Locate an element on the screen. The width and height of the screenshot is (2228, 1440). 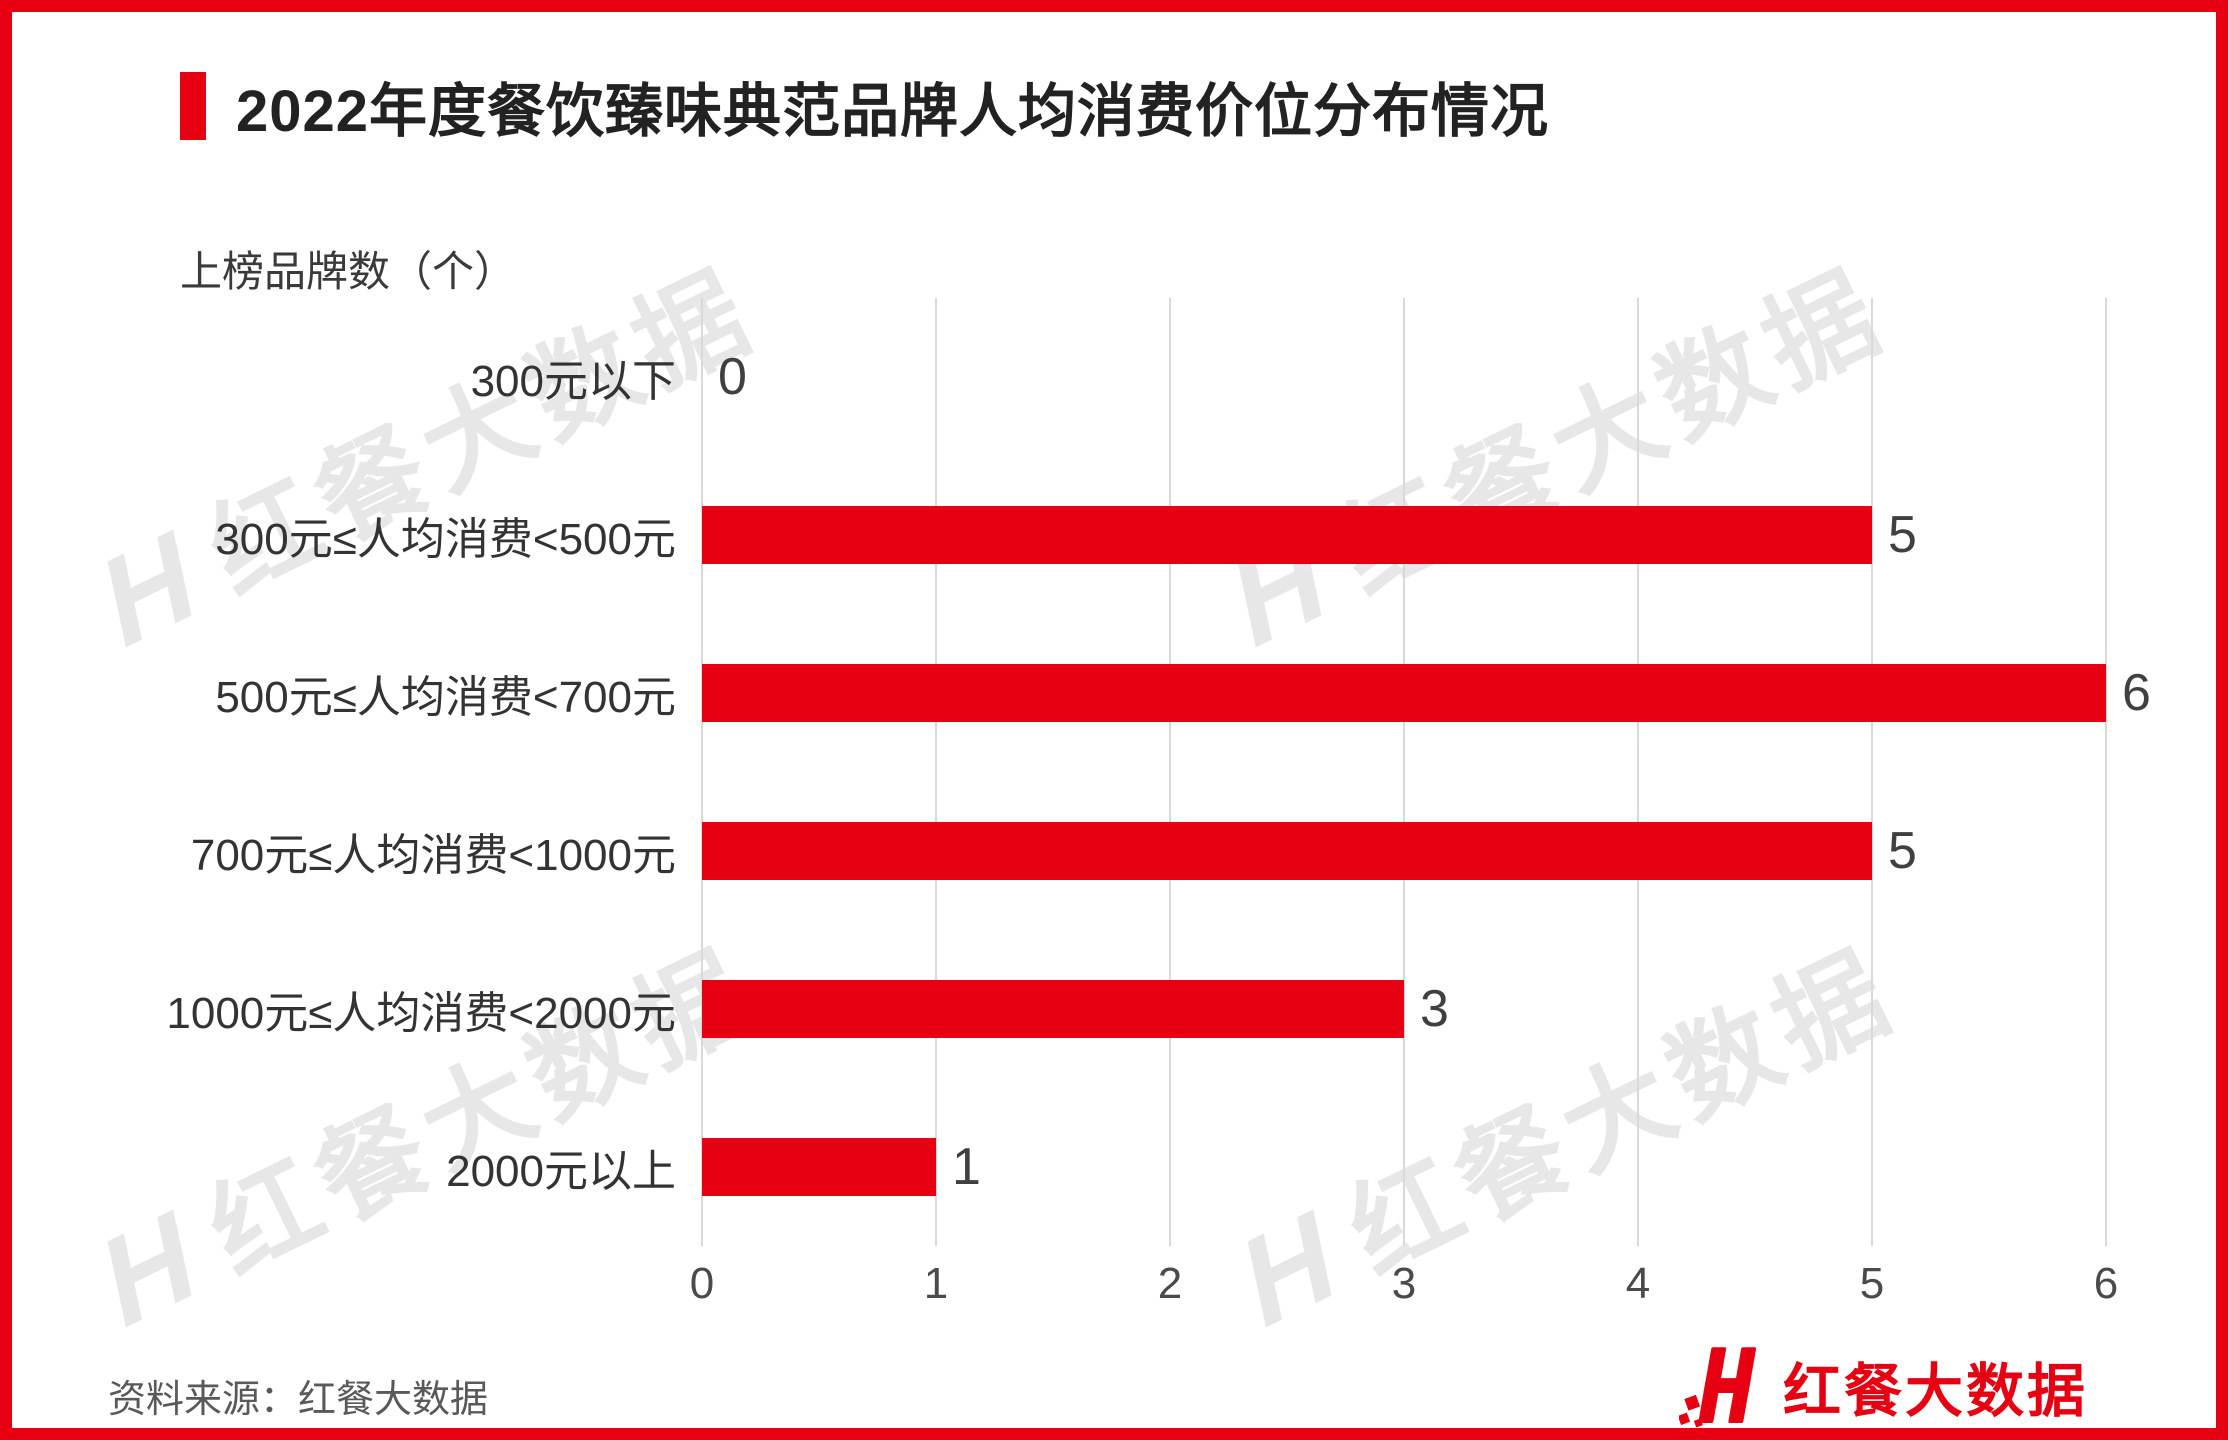
bar-row: 300元以下 0 is located at coordinates (1114, 377).